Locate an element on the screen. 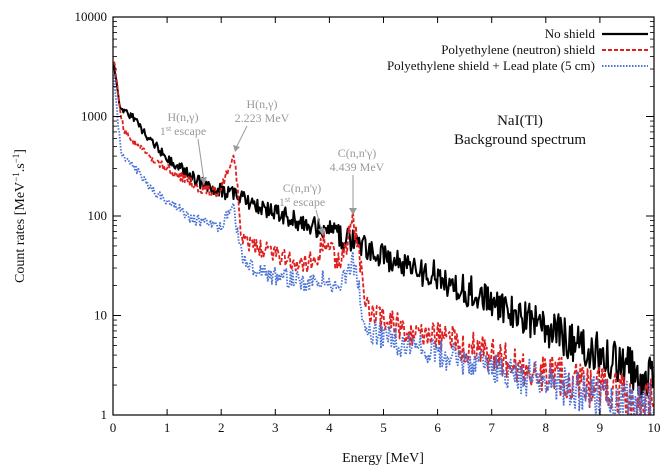  x-tick-label: 7 is located at coordinates (491, 427).